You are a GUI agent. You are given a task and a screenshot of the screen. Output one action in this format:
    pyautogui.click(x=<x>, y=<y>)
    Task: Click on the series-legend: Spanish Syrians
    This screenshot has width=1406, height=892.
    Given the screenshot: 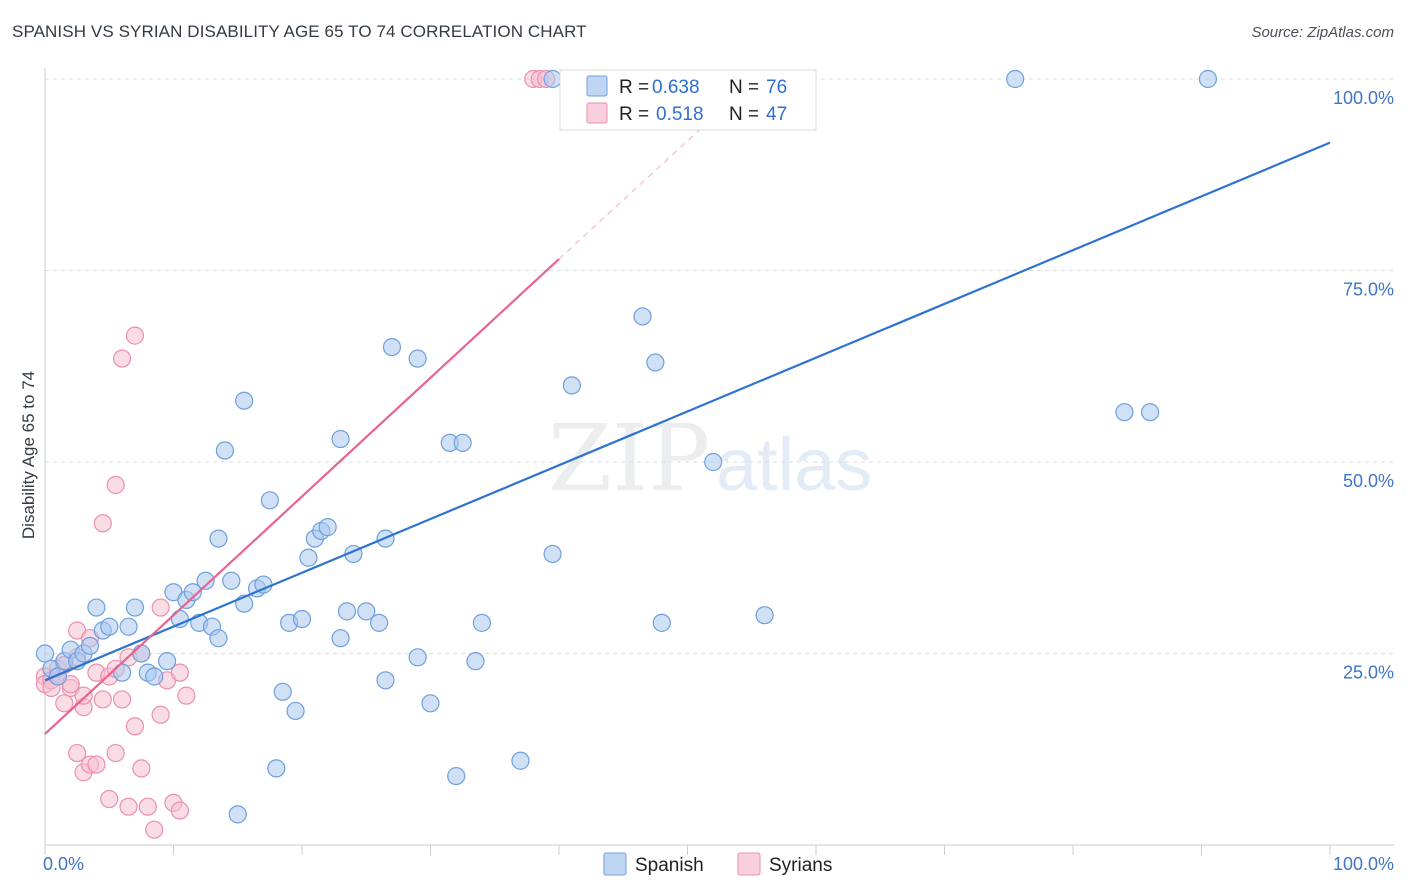 What is the action you would take?
    pyautogui.click(x=717, y=864)
    